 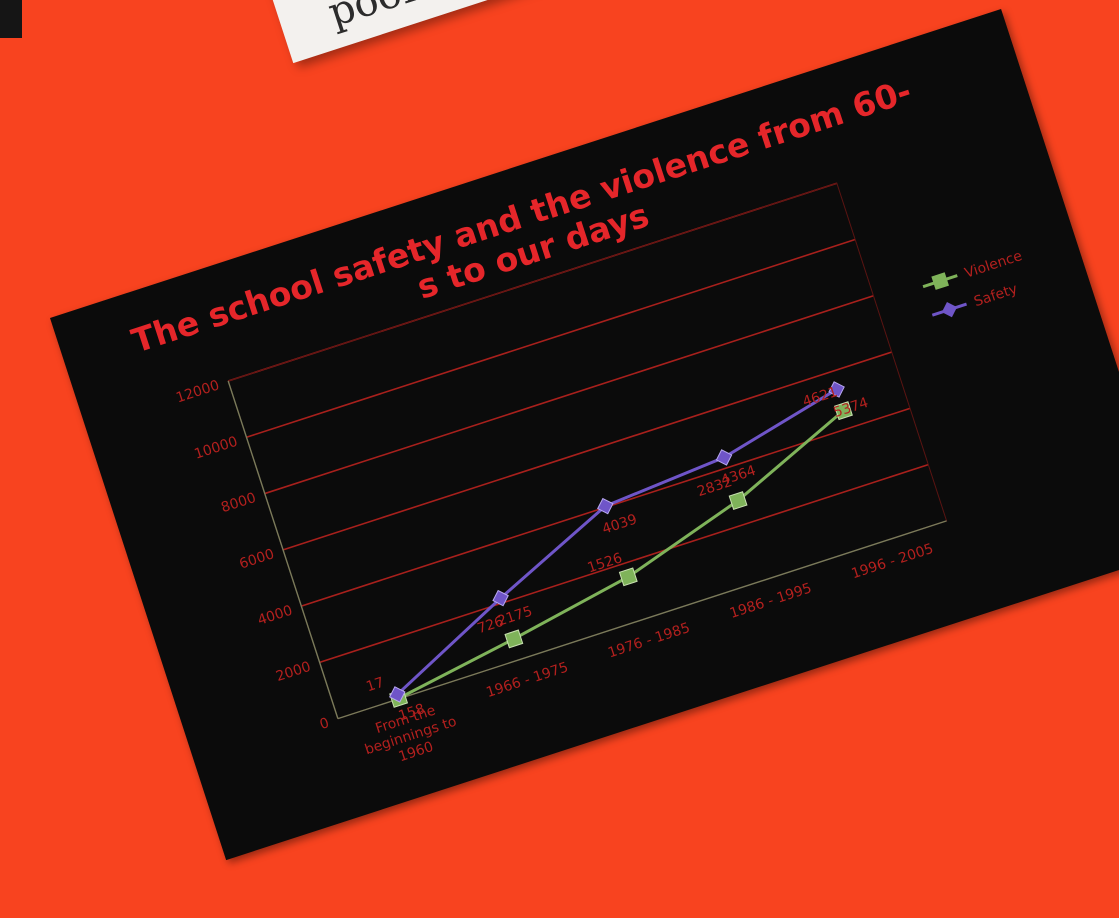 I want to click on x-tick-label-line: 1976 - 1985, so click(x=649, y=641).